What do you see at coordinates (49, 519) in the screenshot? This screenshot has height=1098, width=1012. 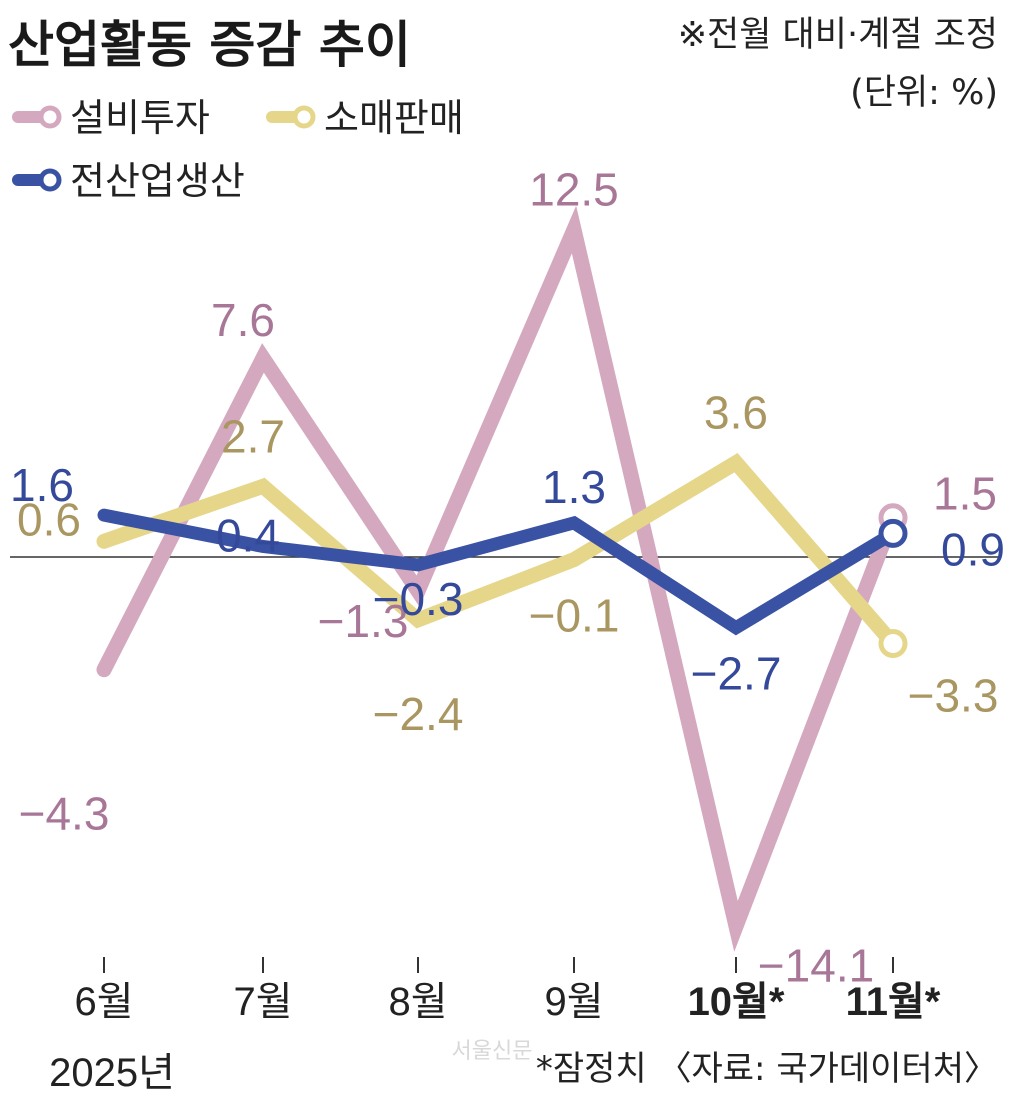 I see `data-label-소매판매: 0.6` at bounding box center [49, 519].